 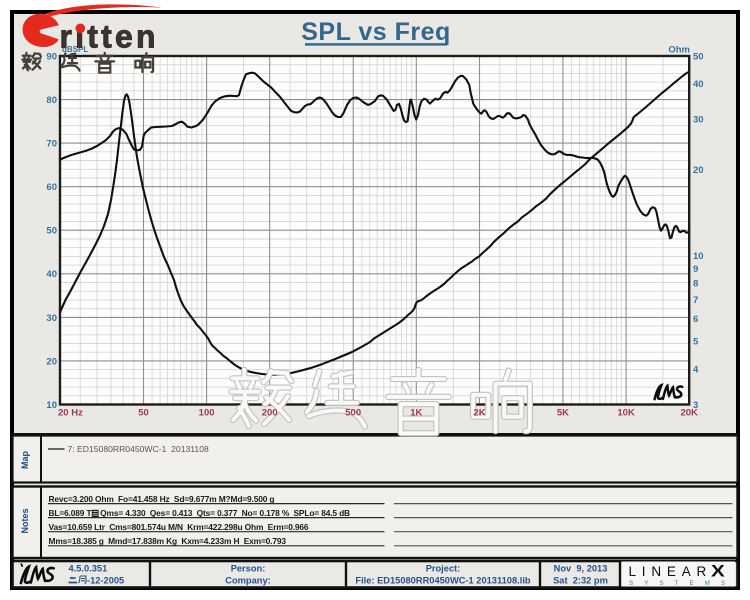 What do you see at coordinates (479, 413) in the screenshot?
I see `svg-text: 2K` at bounding box center [479, 413].